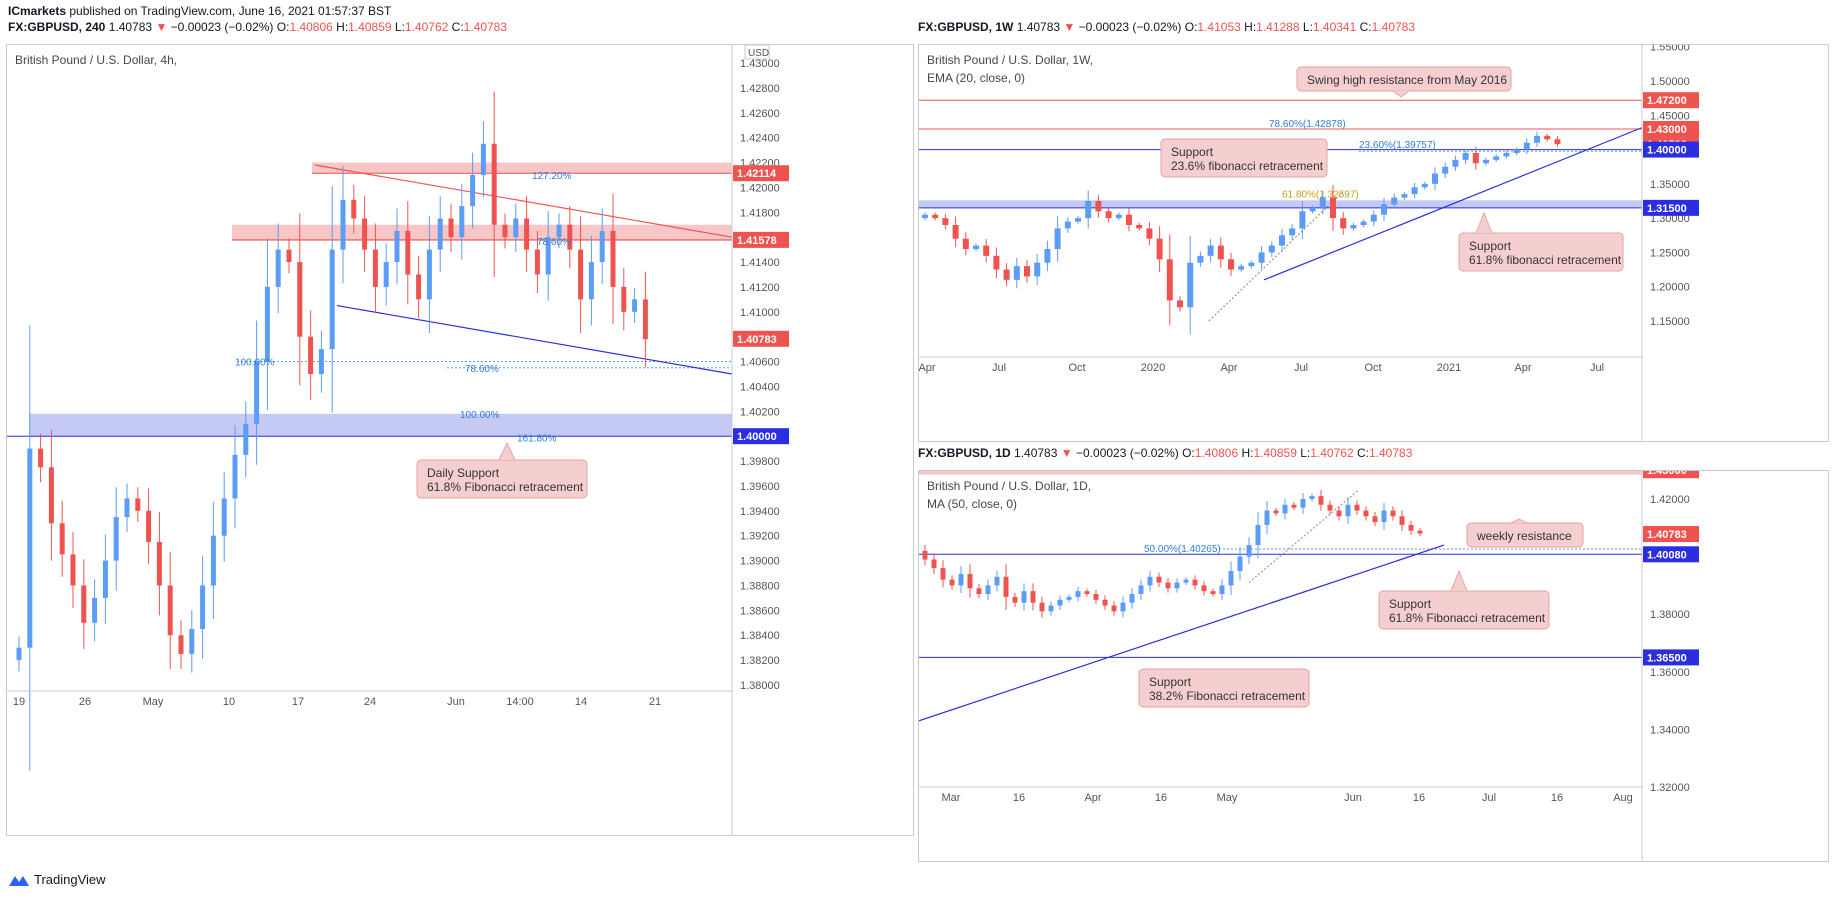 The width and height of the screenshot is (1833, 899). I want to click on price-tick-label: 1.42600, so click(760, 114).